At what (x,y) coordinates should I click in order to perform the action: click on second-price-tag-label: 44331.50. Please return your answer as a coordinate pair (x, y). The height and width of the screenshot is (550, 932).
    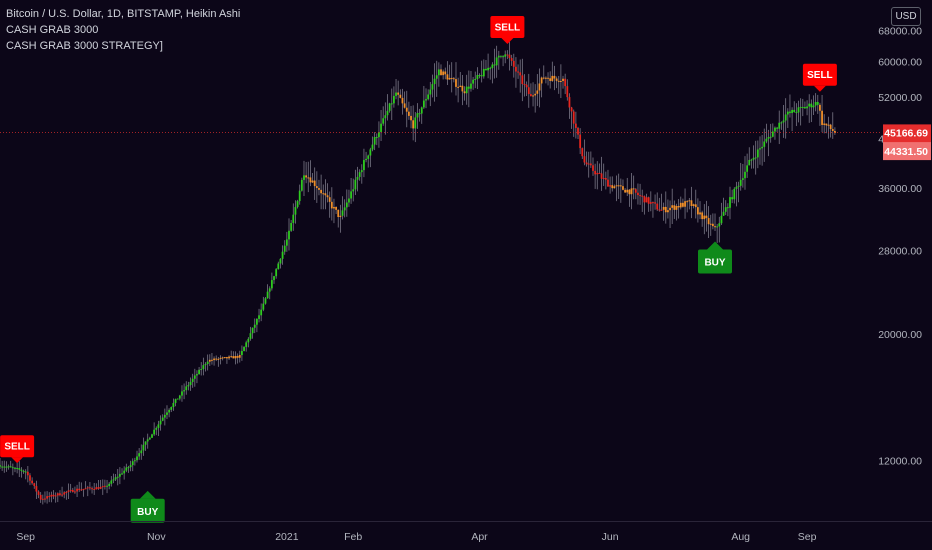
    Looking at the image, I should click on (906, 152).